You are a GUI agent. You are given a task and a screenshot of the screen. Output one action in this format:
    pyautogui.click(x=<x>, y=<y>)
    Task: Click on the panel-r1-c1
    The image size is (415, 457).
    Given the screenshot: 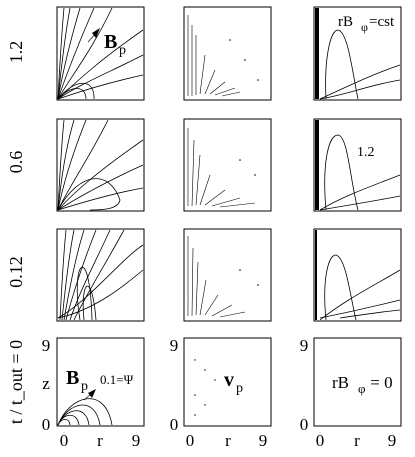 What is the action you would take?
    pyautogui.click(x=100, y=53)
    